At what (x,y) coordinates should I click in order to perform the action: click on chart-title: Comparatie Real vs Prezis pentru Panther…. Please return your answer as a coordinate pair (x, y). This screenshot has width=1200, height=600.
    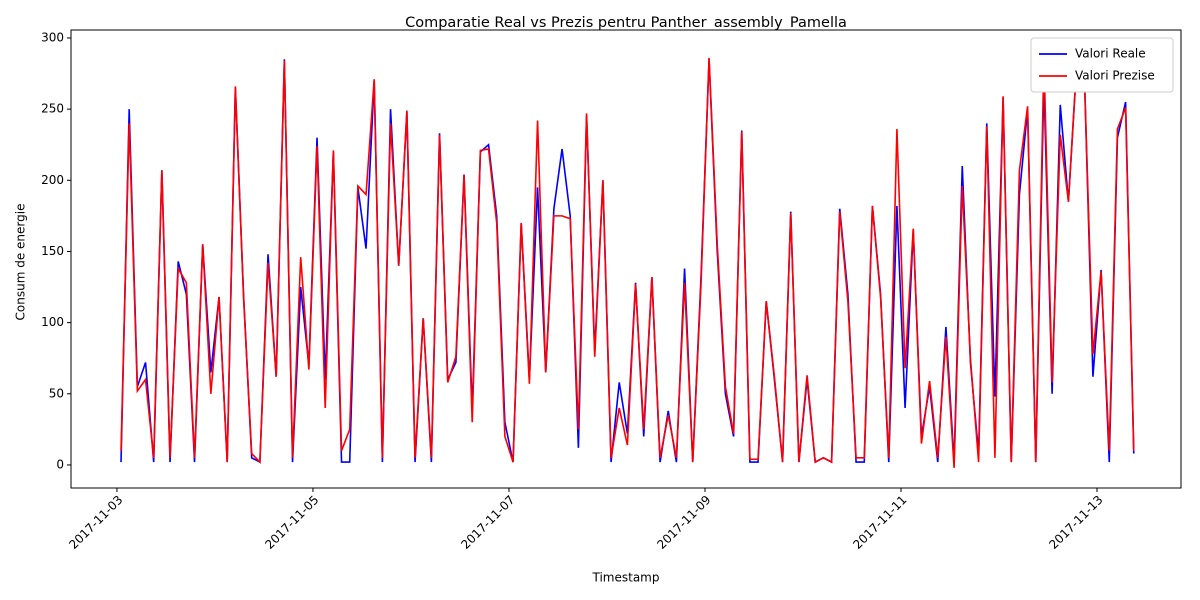
    Looking at the image, I should click on (626, 23).